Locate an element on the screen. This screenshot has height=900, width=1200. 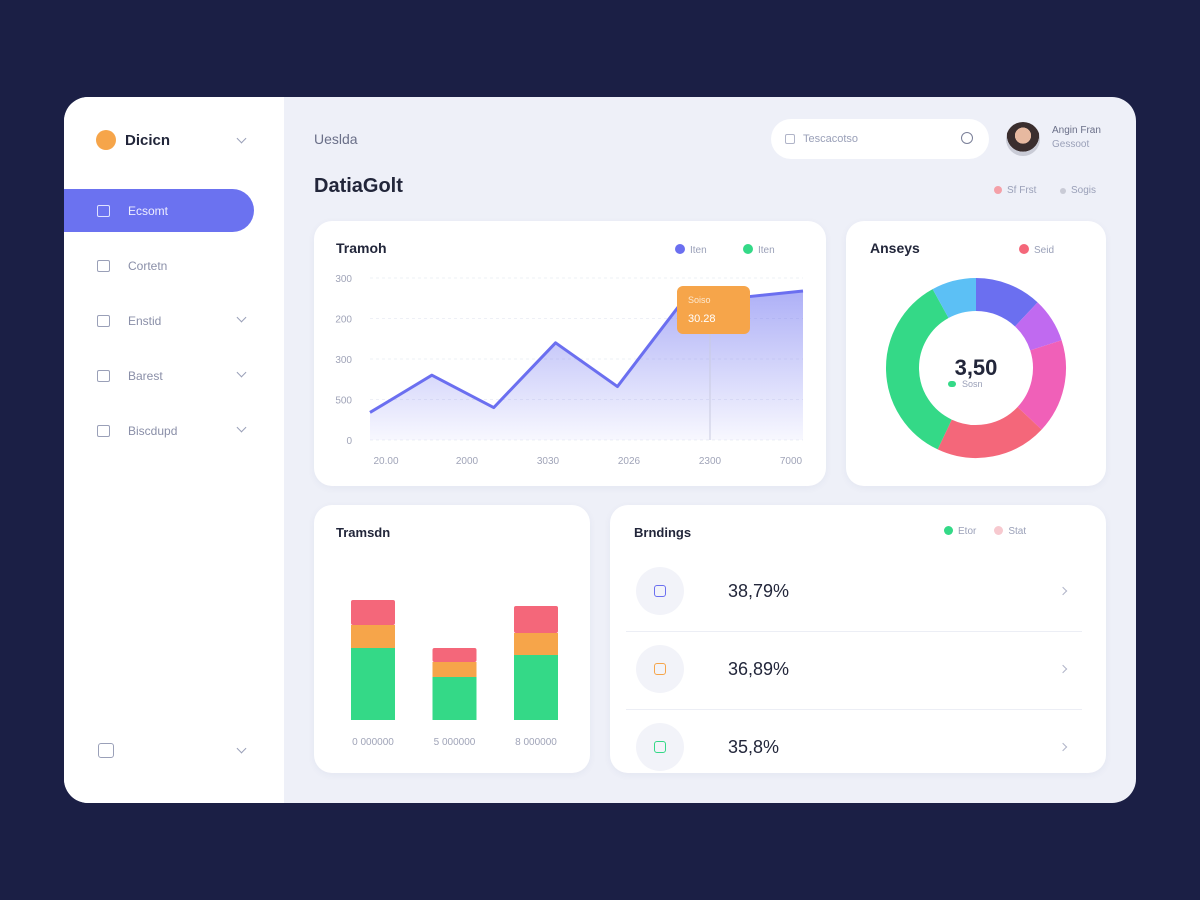
legend-label: Seid is located at coordinates (1044, 250).